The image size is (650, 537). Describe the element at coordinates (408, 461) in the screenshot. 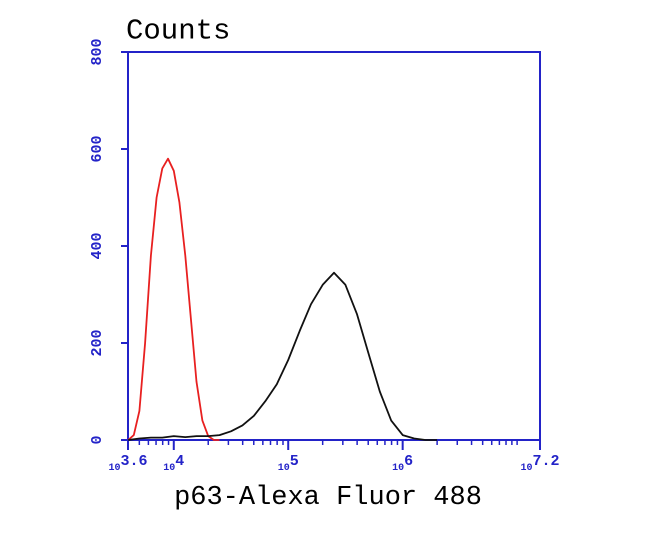

I see `x-tick-exponent: 6` at that location.